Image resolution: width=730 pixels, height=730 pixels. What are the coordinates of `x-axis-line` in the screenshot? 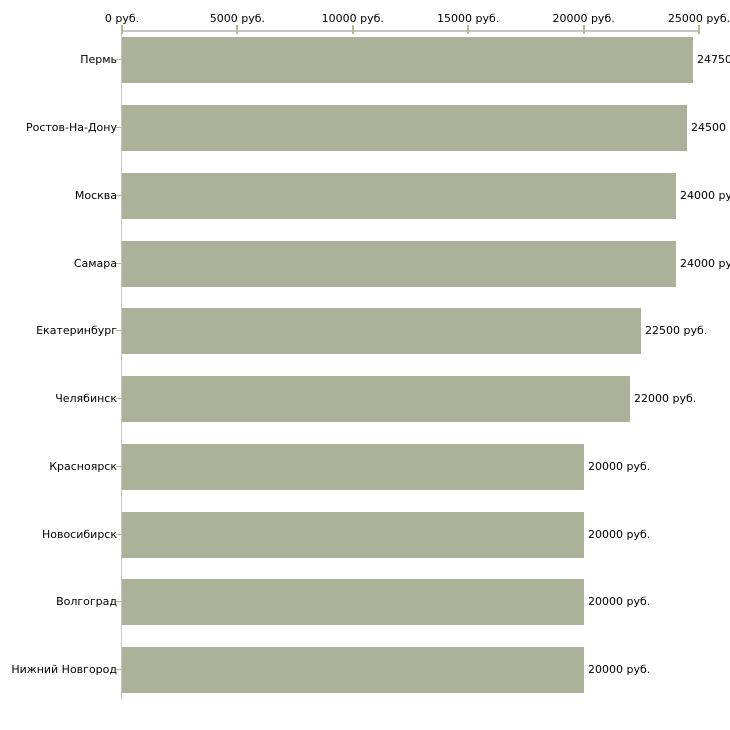 It's located at (410, 31).